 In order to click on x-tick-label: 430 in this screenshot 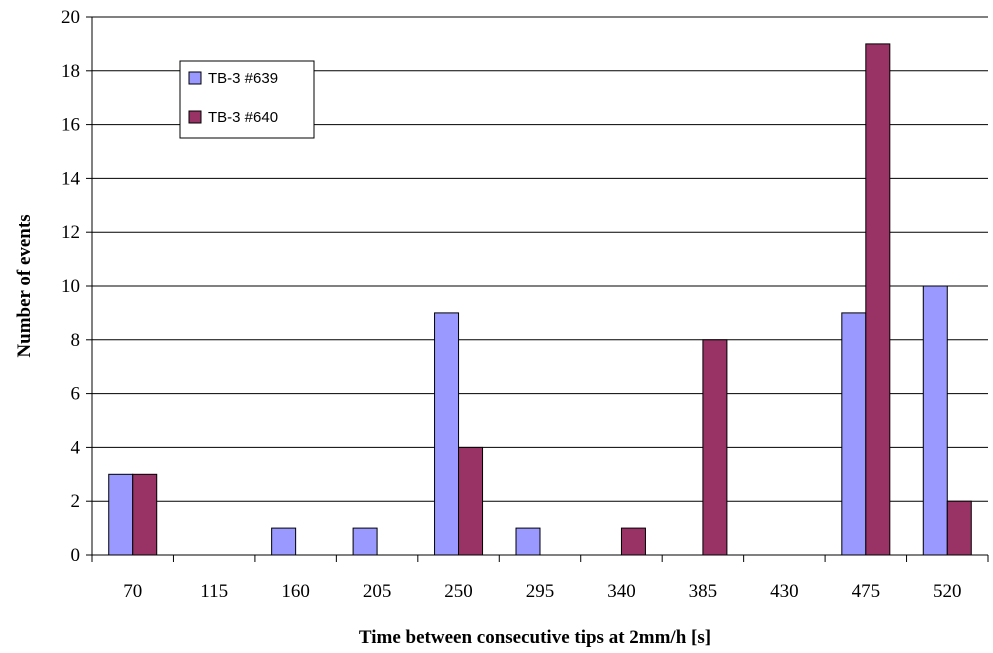, I will do `click(784, 591)`.